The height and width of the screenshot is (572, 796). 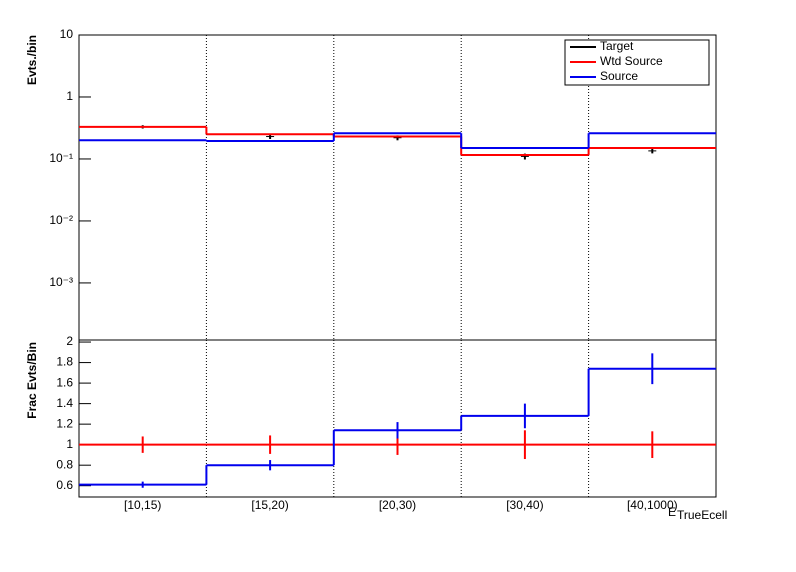 What do you see at coordinates (69, 341) in the screenshot?
I see `y-tick-label: 2` at bounding box center [69, 341].